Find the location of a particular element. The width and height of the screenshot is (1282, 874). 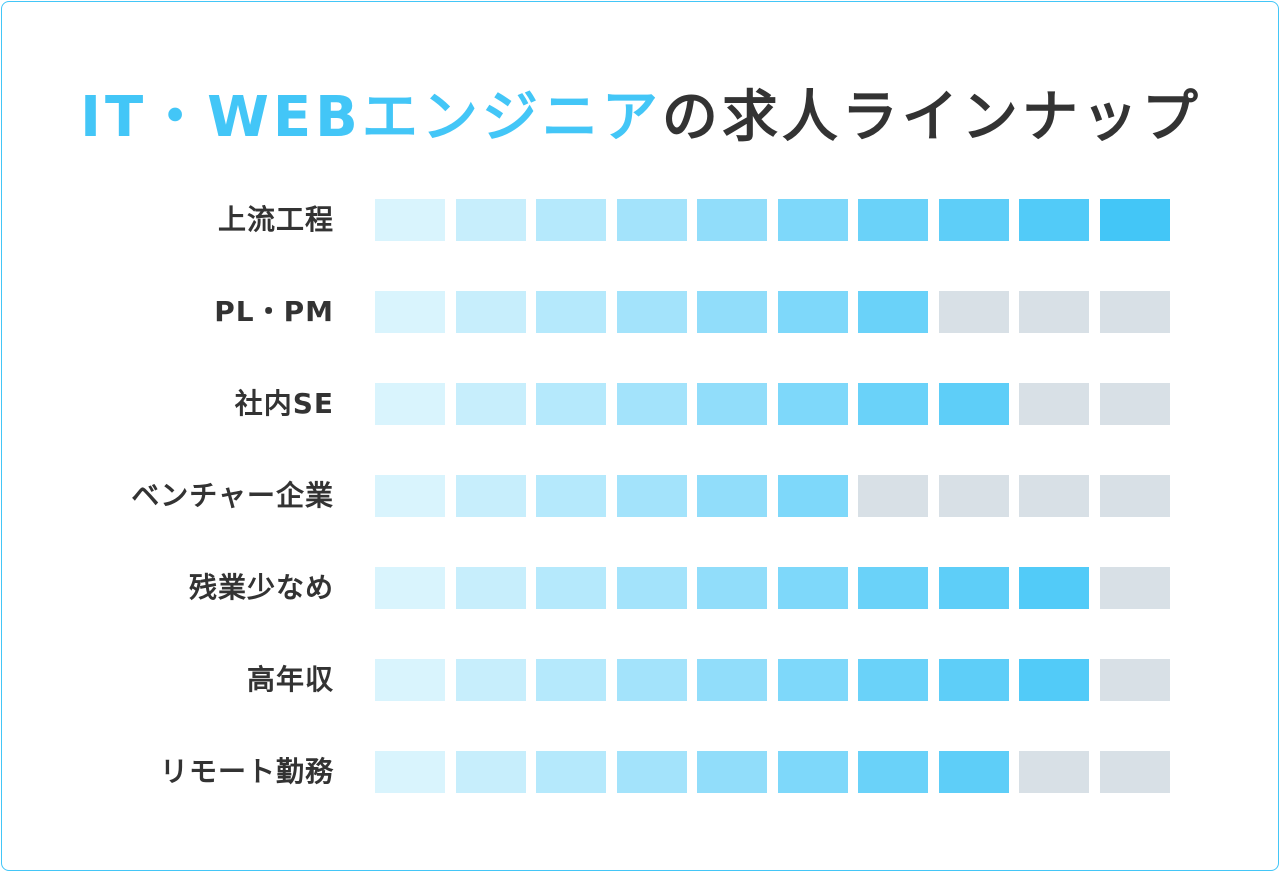

row-label: 社内SE is located at coordinates (284, 403).